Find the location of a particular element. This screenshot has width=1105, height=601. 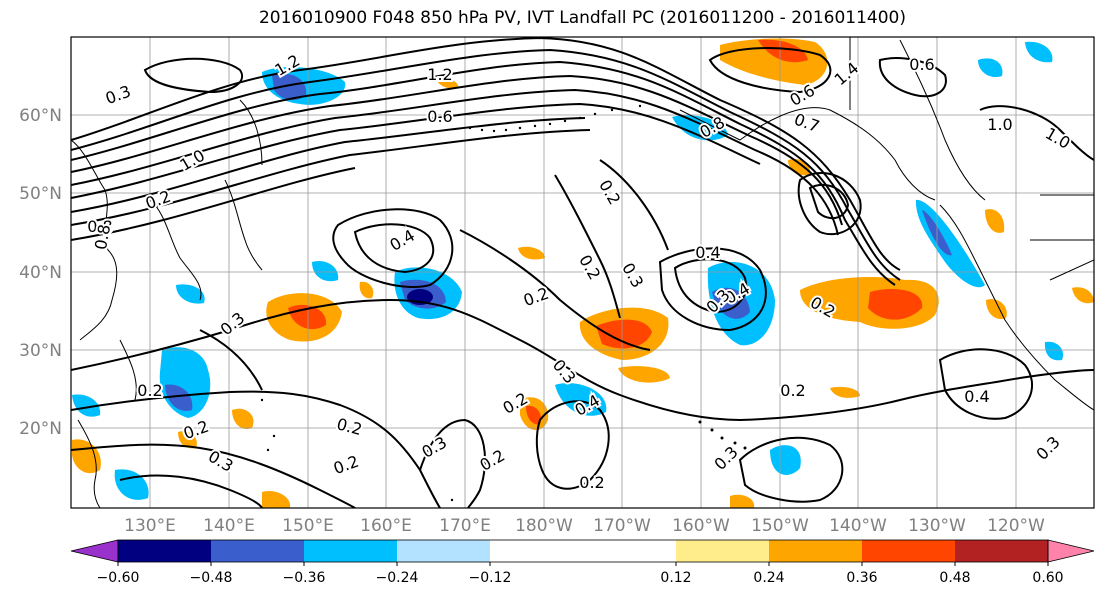

lon-label-170w: 170°W is located at coordinates (622, 526).